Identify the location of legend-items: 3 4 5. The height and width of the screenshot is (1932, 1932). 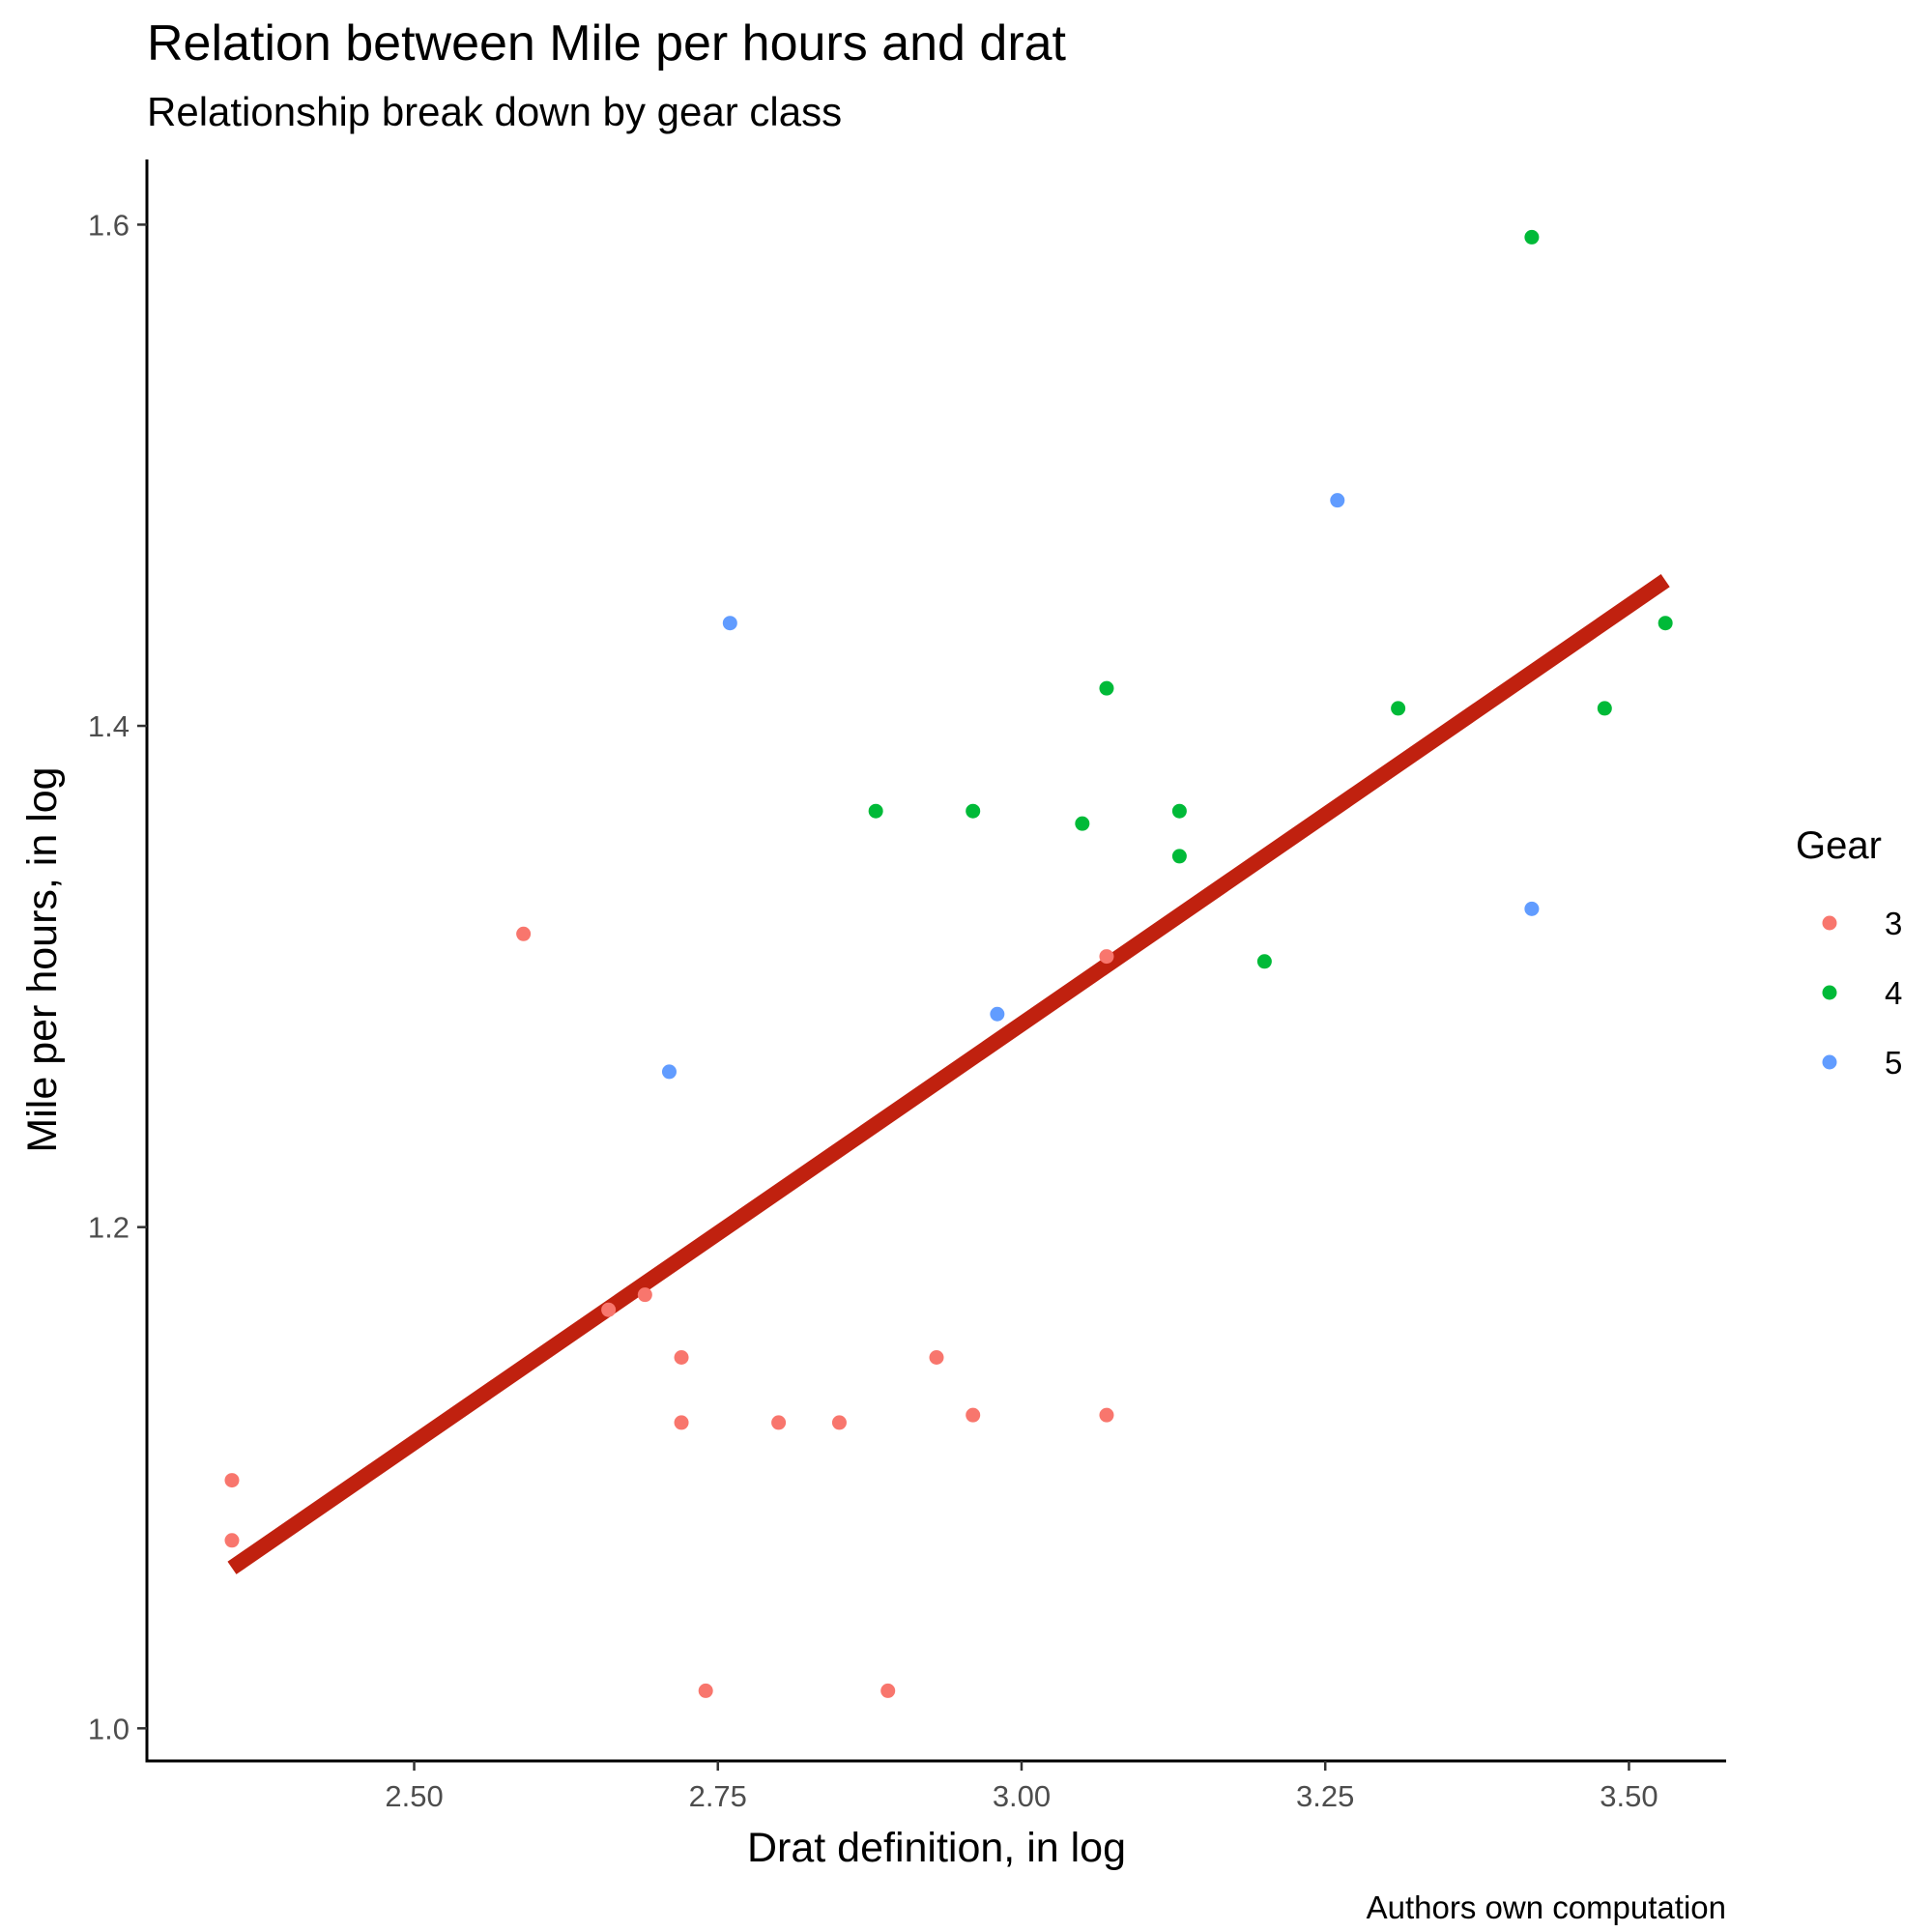
(1862, 994).